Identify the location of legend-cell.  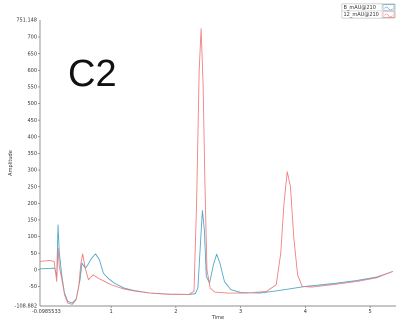
(362, 14).